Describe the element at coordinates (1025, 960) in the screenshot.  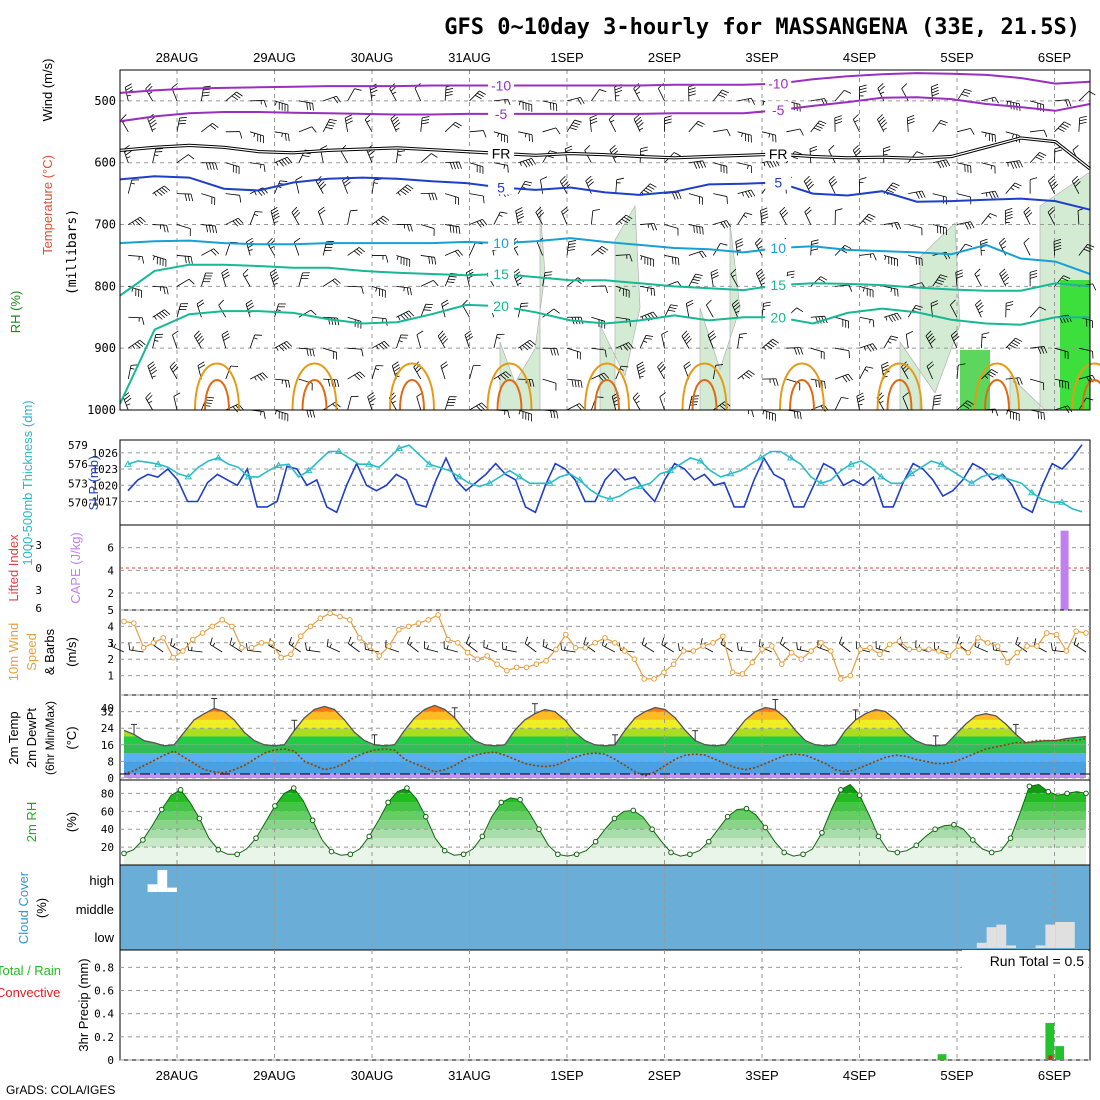
I see `run-total-bg` at that location.